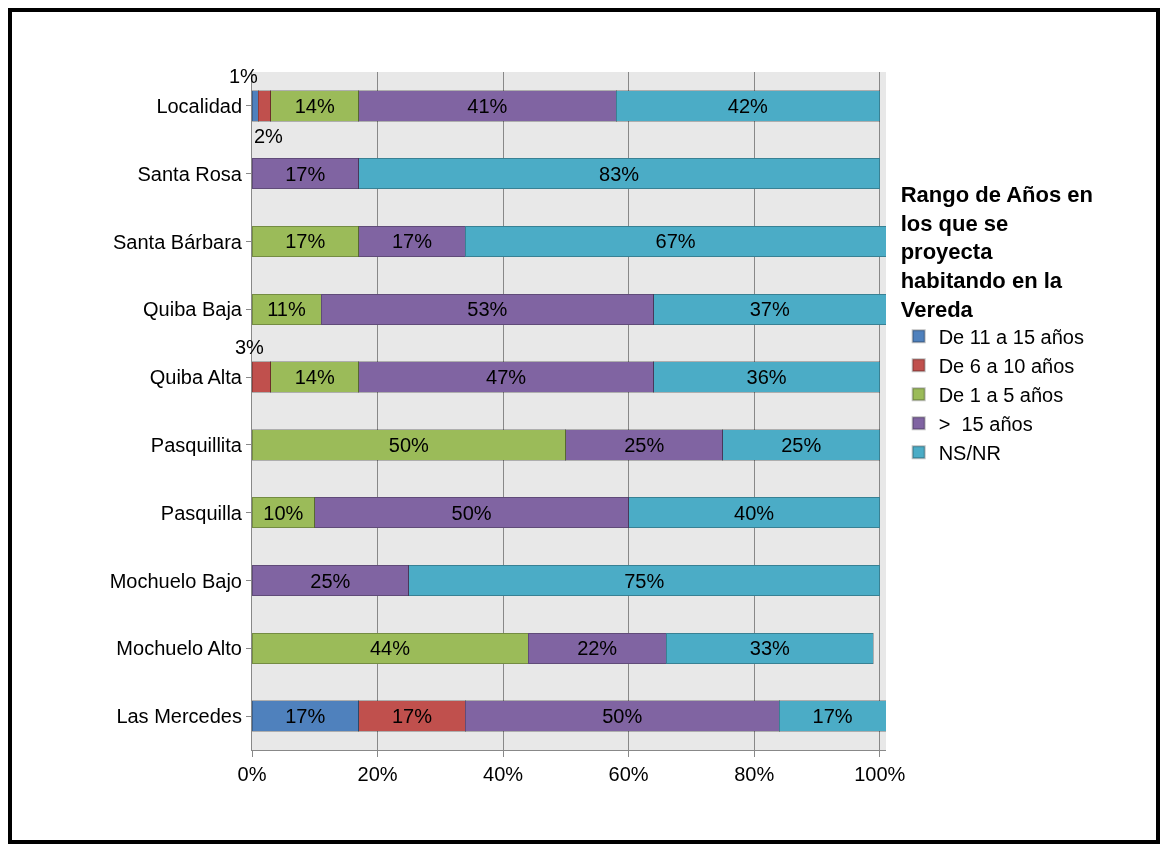 This screenshot has height=859, width=1176. I want to click on data-label: 10%, so click(283, 512).